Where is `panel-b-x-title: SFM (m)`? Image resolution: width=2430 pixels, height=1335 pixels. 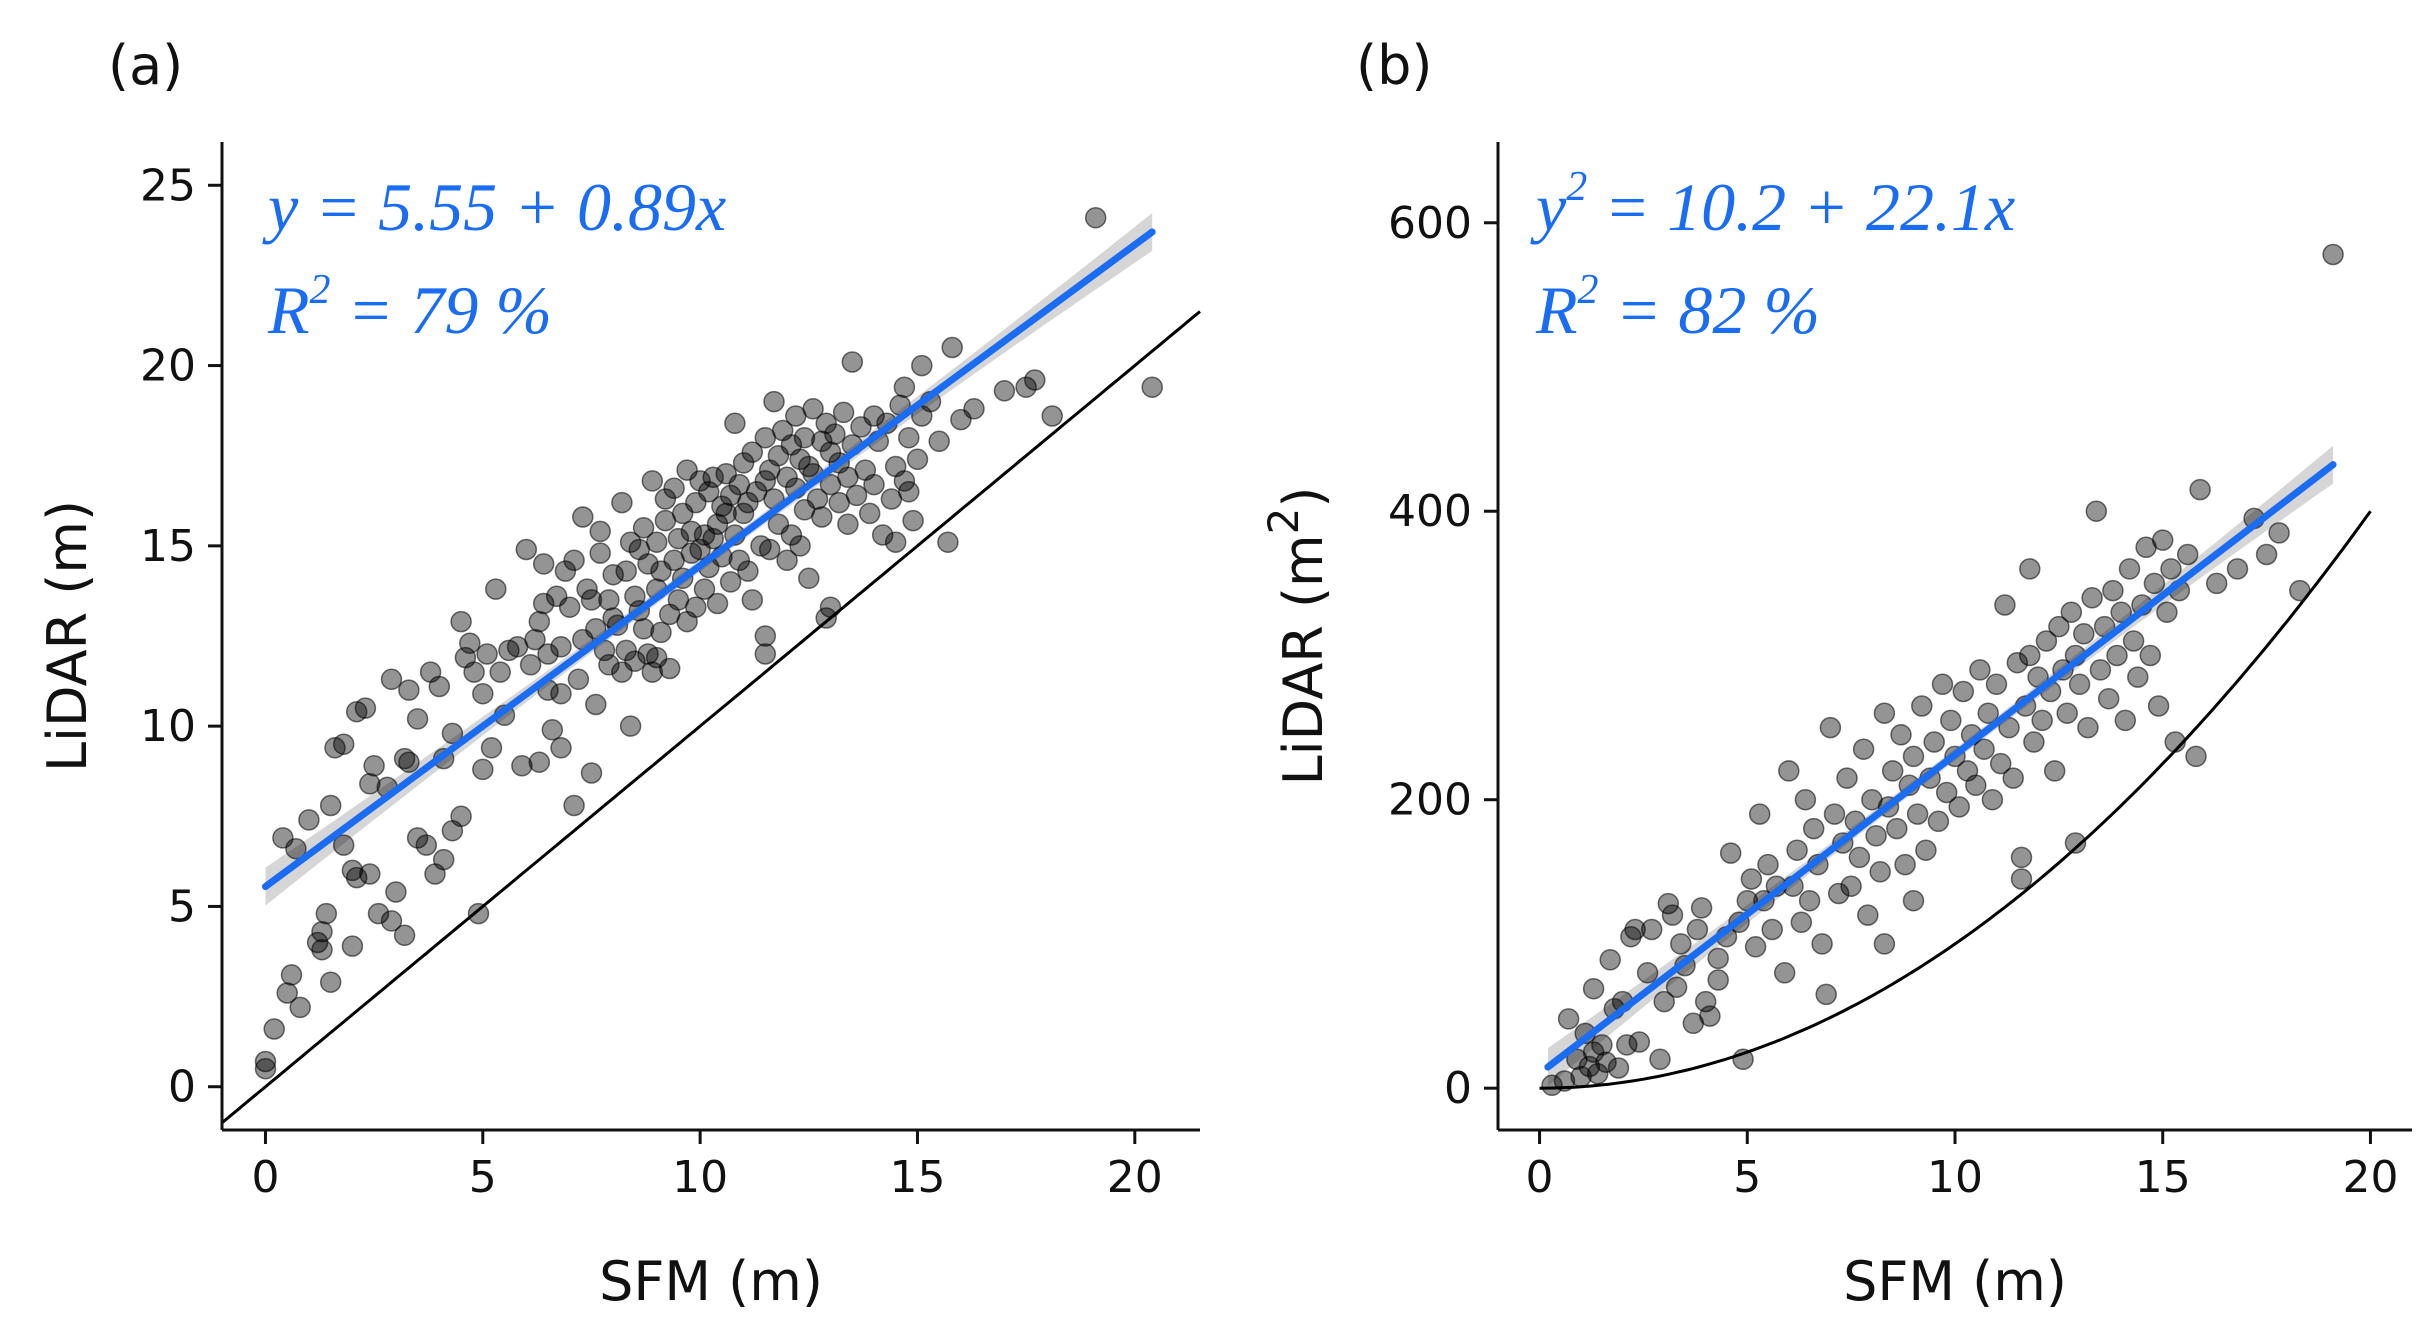
panel-b-x-title: SFM (m) is located at coordinates (1955, 1281).